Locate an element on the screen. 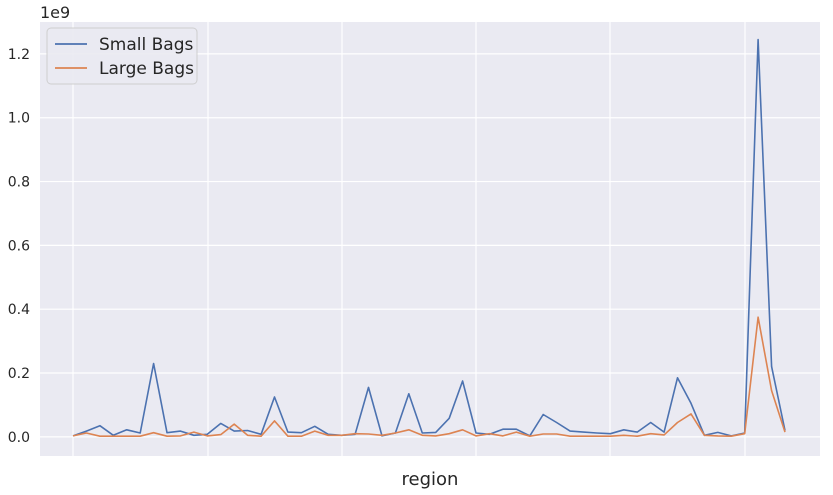 This screenshot has width=833, height=495. y-tick-labels: 0.0 0.2 0.4 0.6 0.8 1.0 1.2 is located at coordinates (19, 246).